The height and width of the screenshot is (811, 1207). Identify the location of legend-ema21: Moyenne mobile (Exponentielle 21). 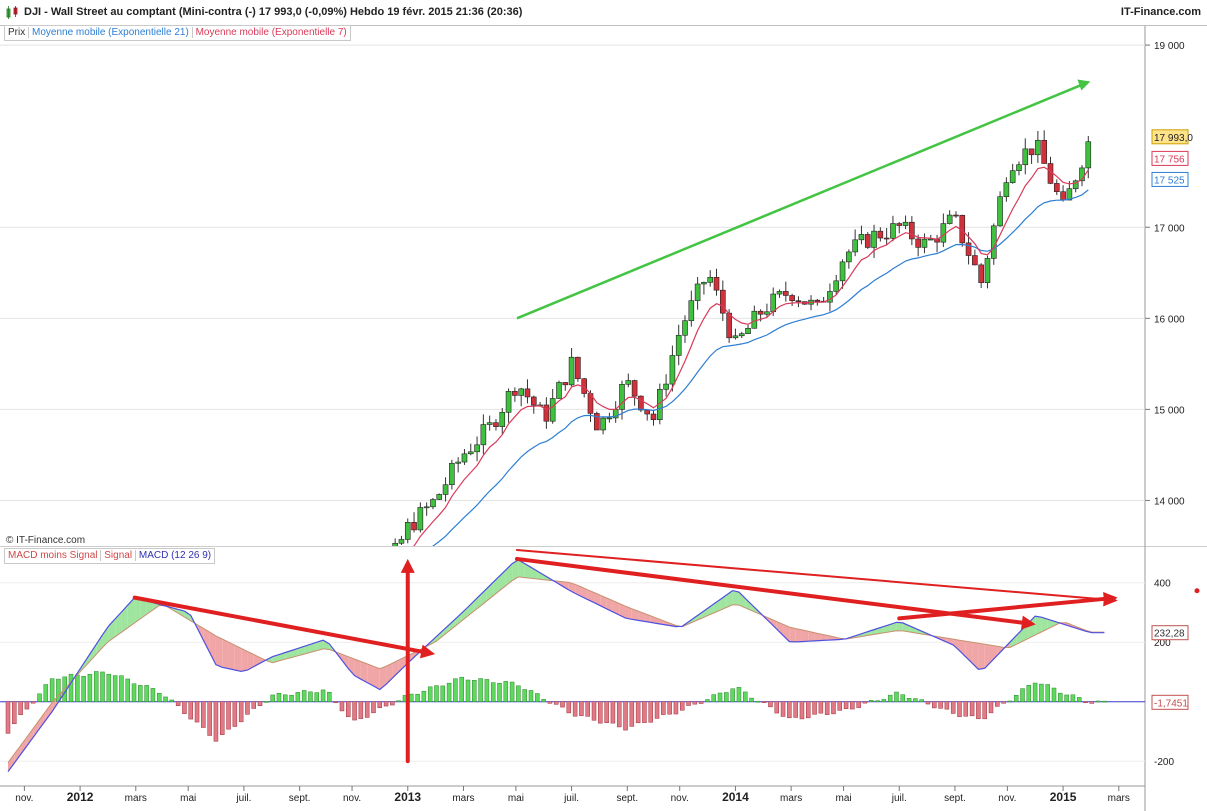
(108, 32).